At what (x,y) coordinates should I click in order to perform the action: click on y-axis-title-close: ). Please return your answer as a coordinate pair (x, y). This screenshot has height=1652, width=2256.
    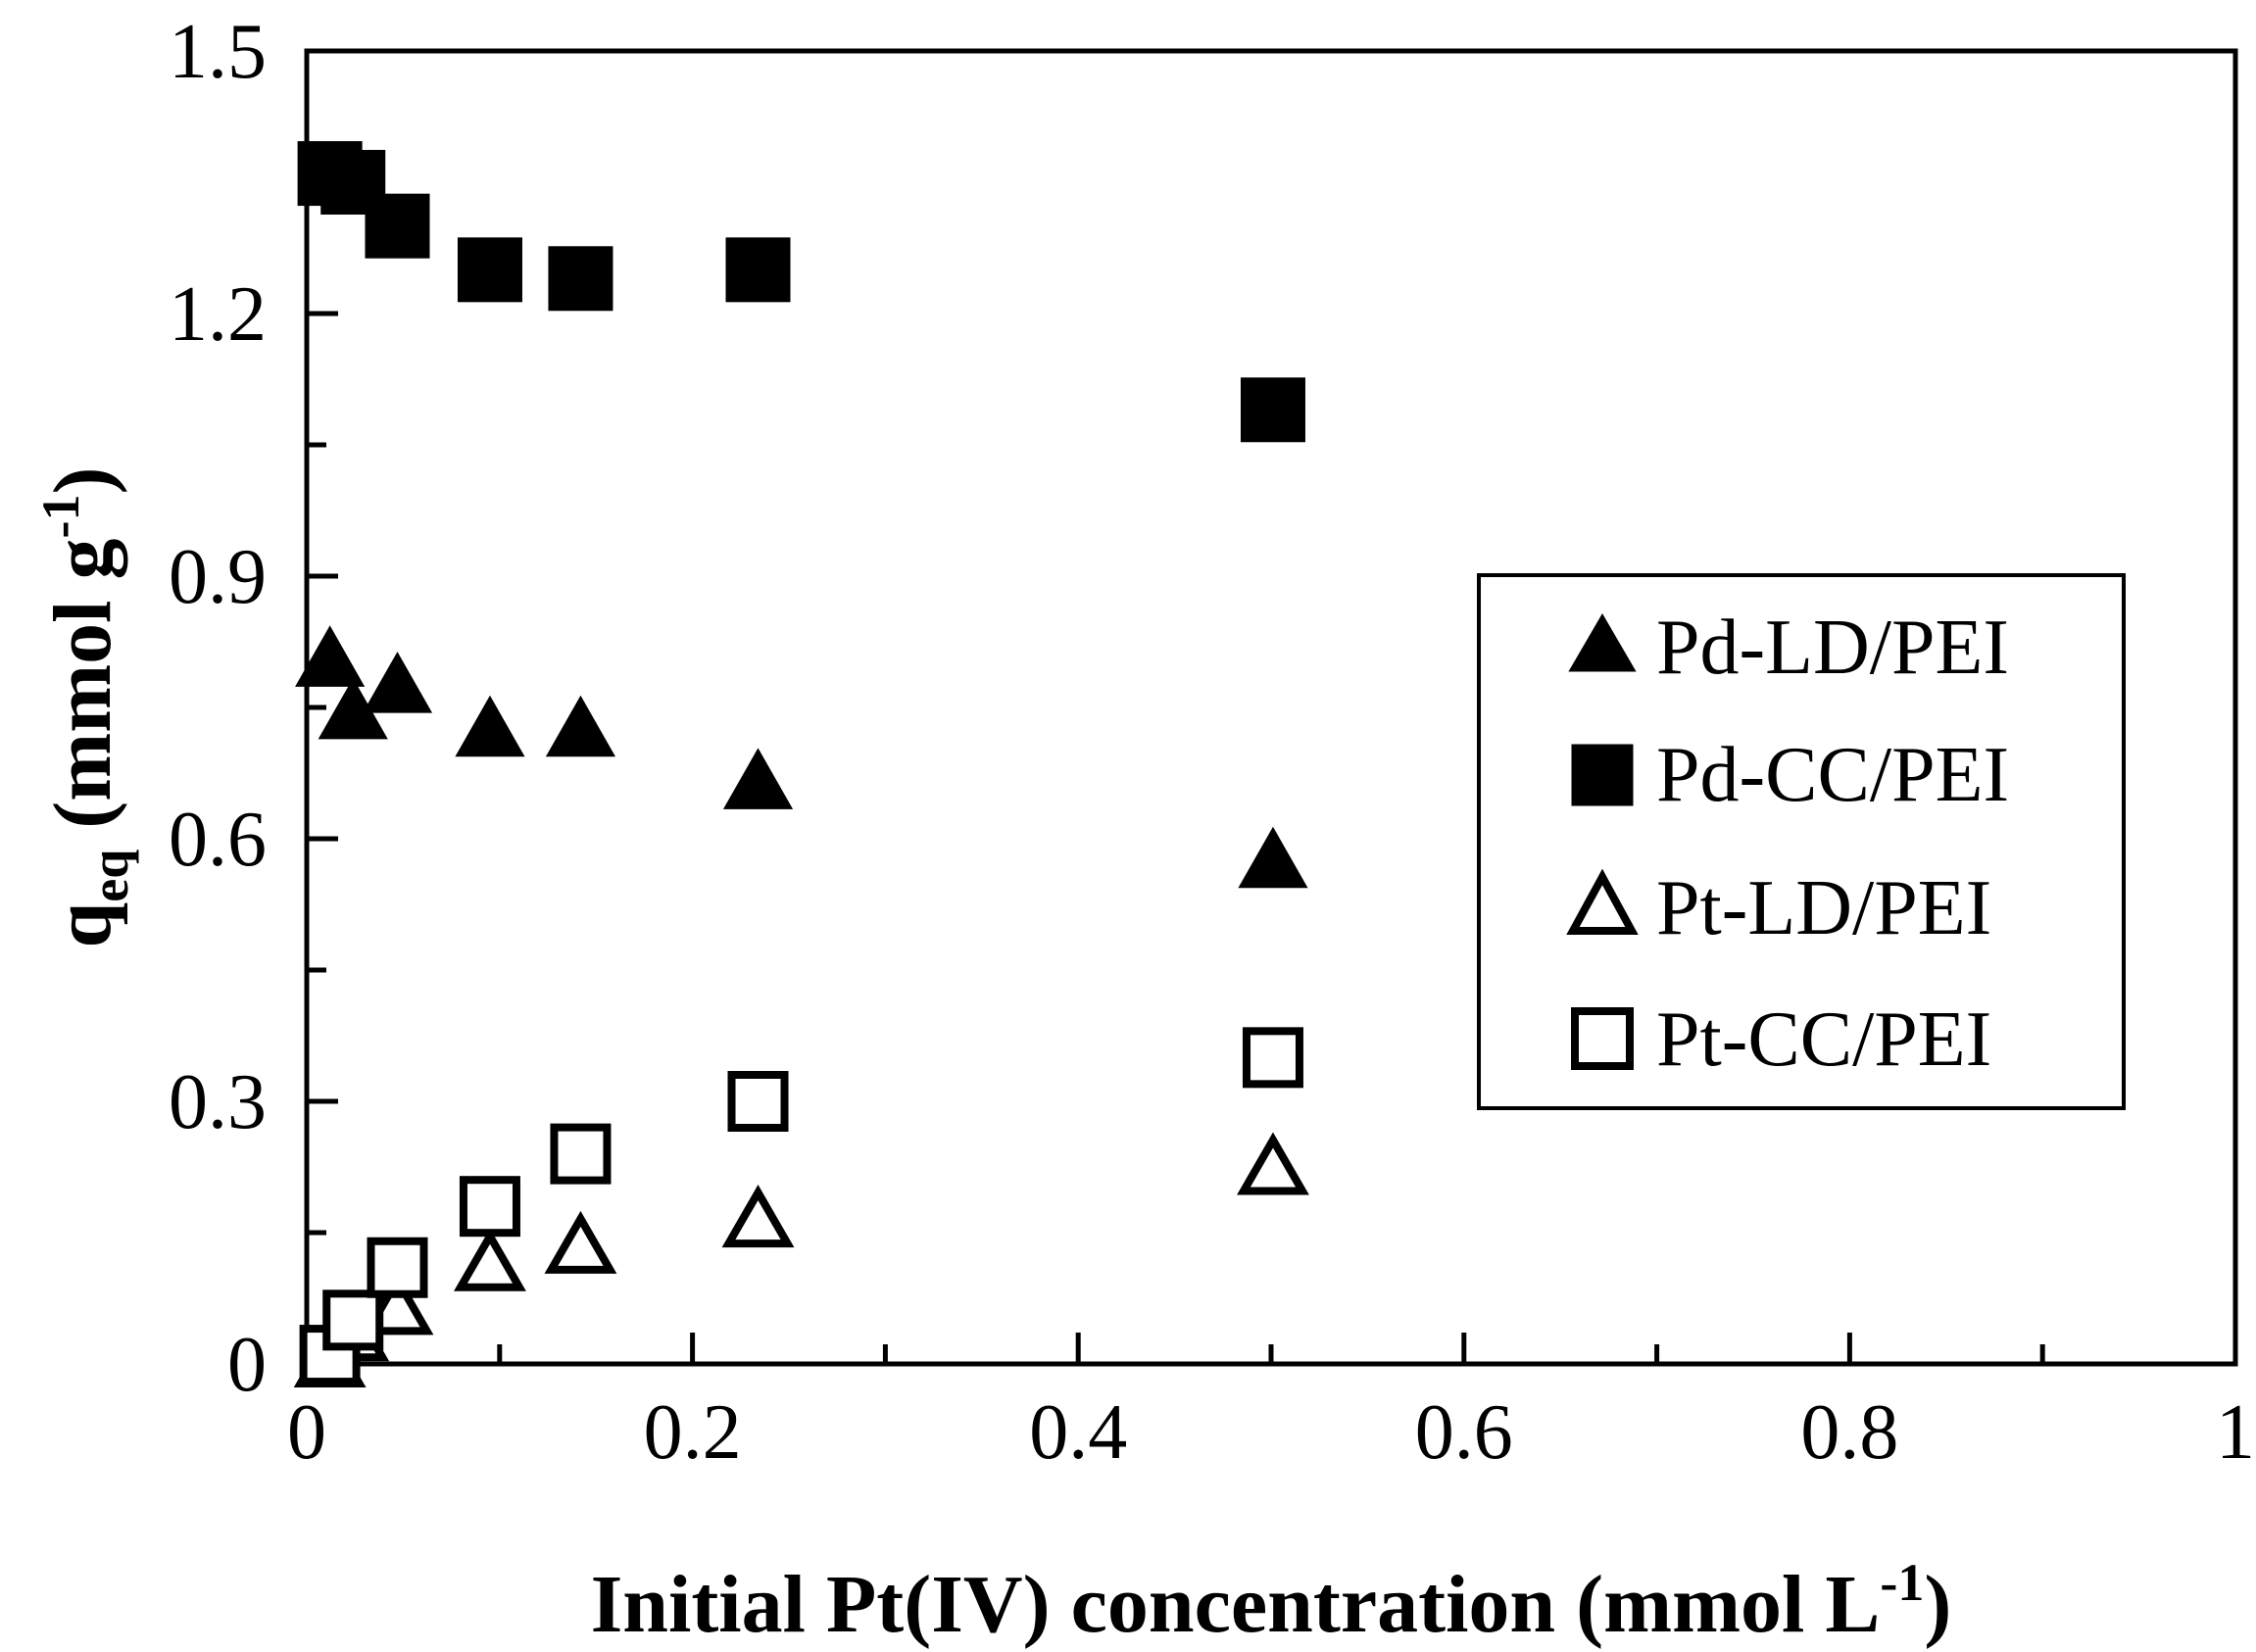
    Looking at the image, I should click on (82, 481).